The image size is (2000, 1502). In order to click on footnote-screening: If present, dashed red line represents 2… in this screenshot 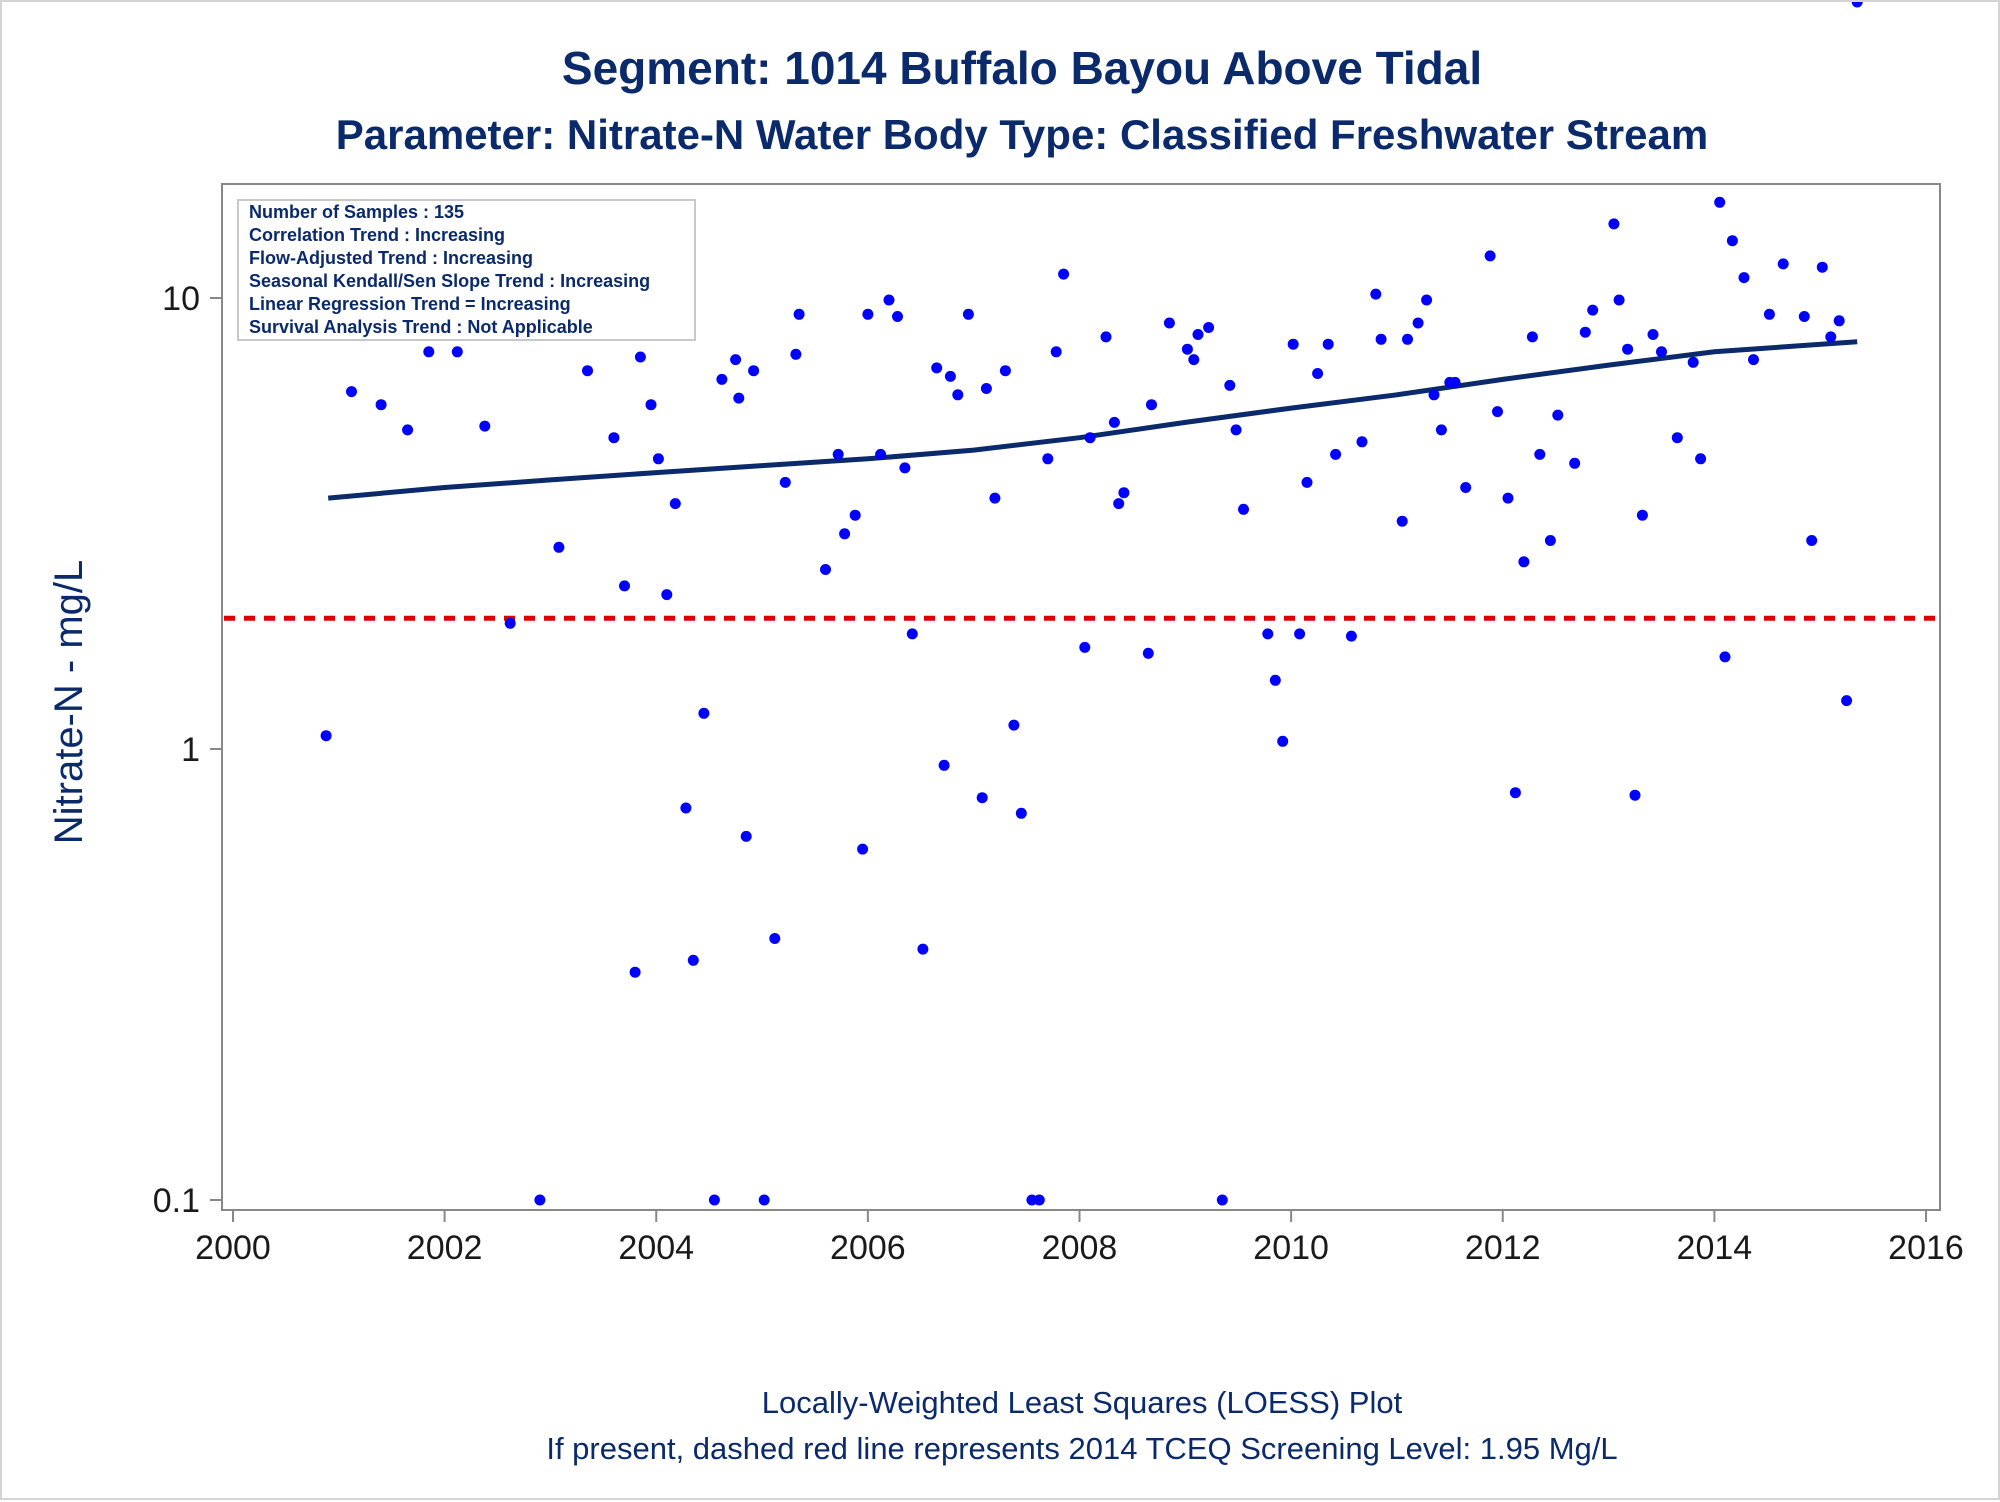, I will do `click(1081, 1448)`.